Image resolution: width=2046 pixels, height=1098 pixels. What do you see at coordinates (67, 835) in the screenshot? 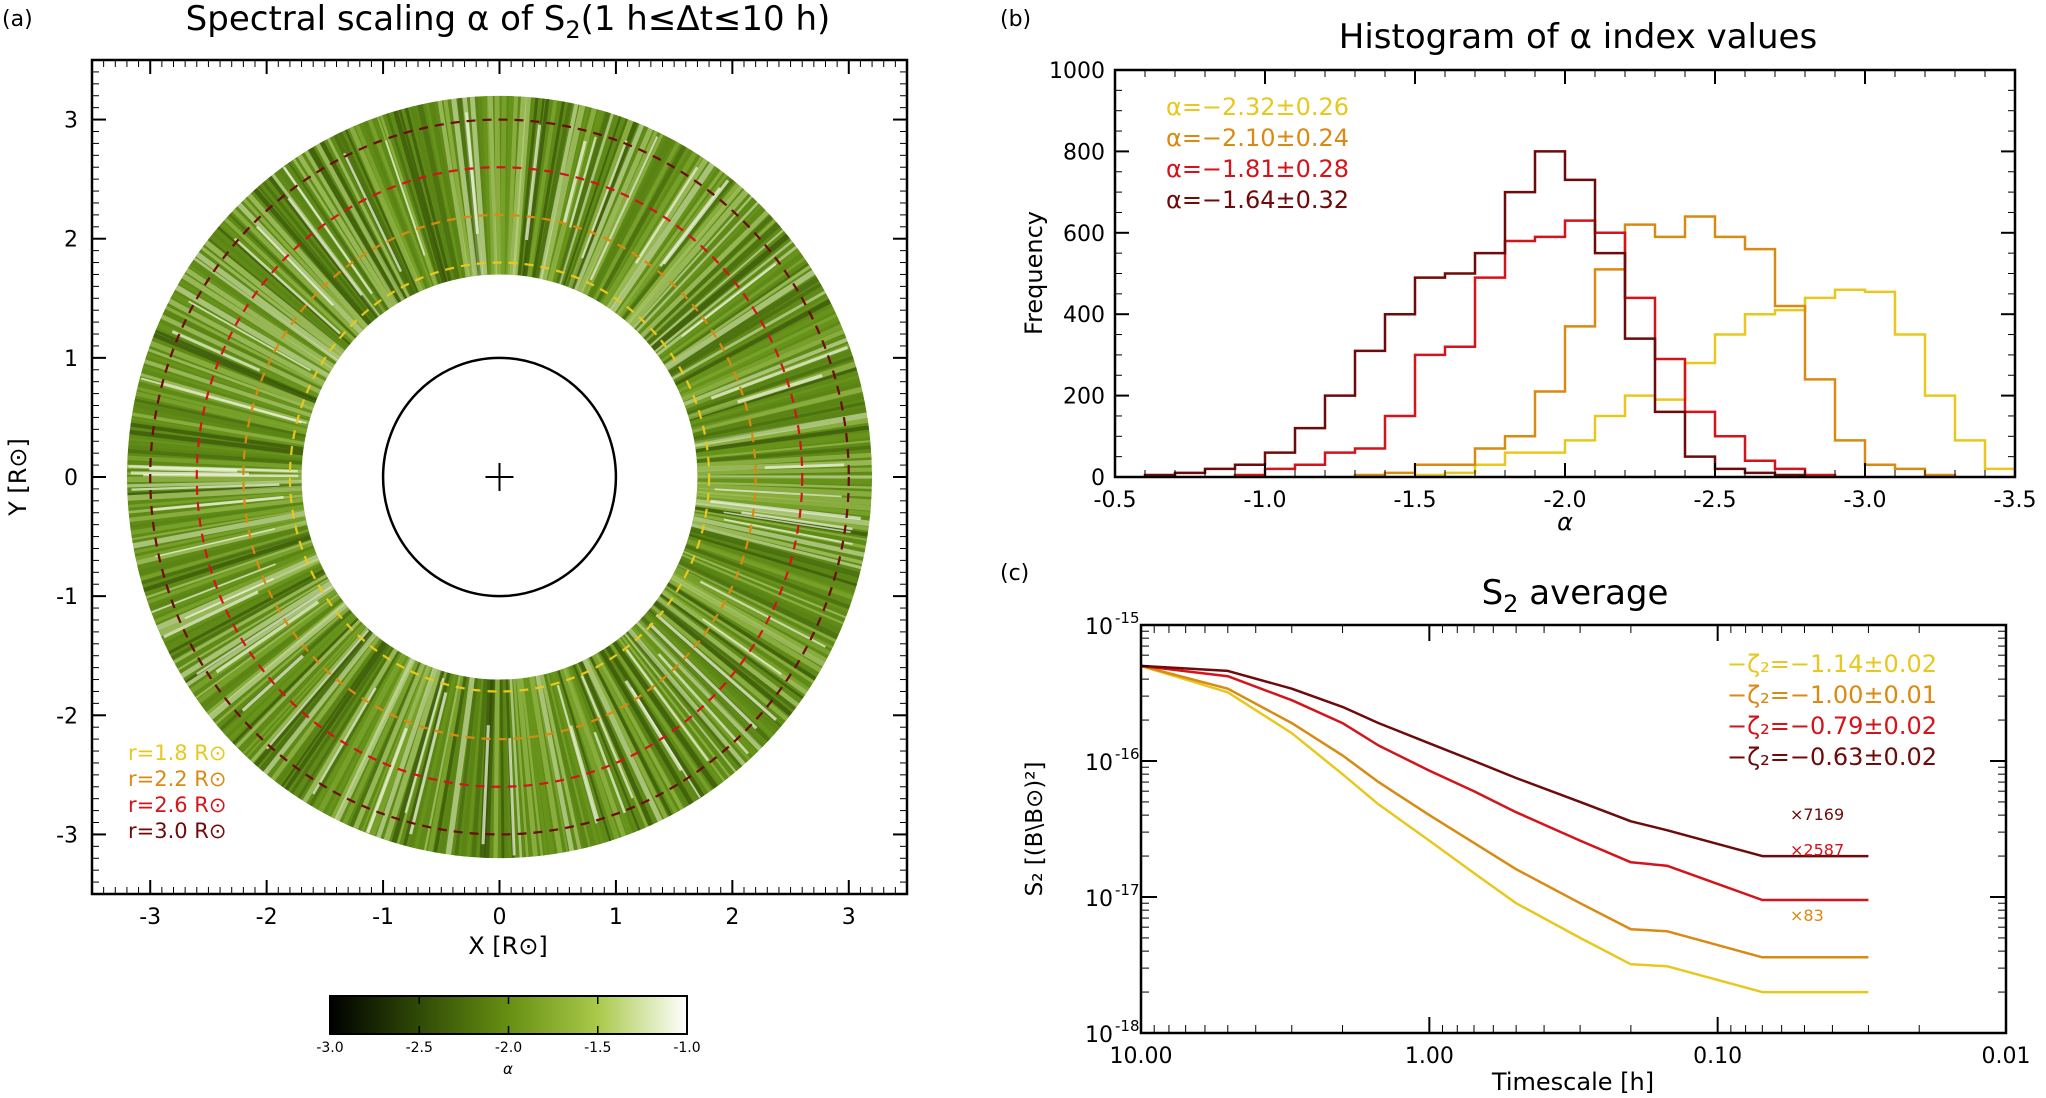
I see `y-tick-label: -3` at bounding box center [67, 835].